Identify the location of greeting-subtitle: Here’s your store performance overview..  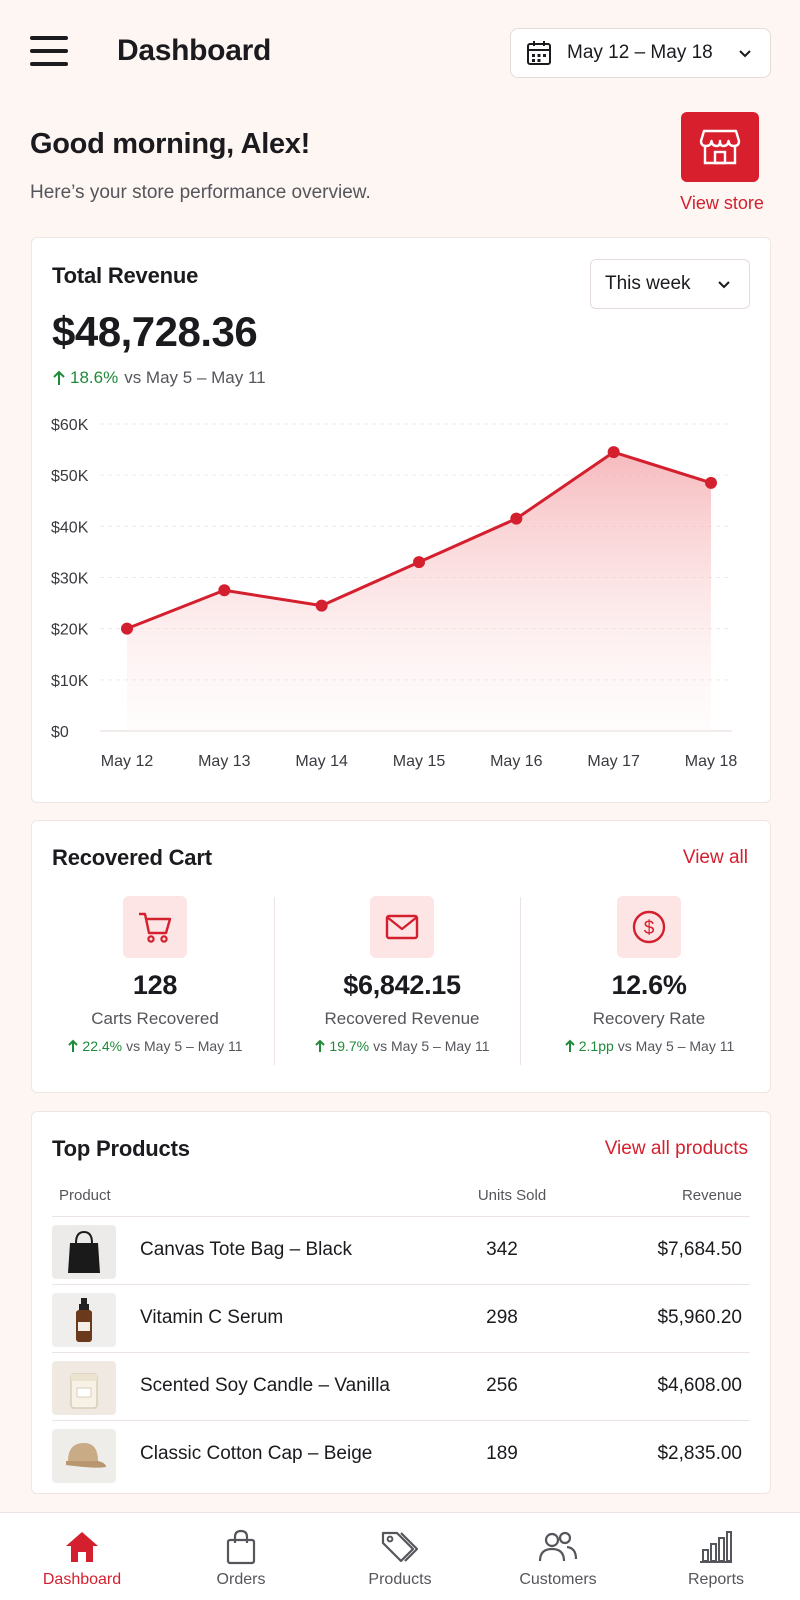
(200, 192).